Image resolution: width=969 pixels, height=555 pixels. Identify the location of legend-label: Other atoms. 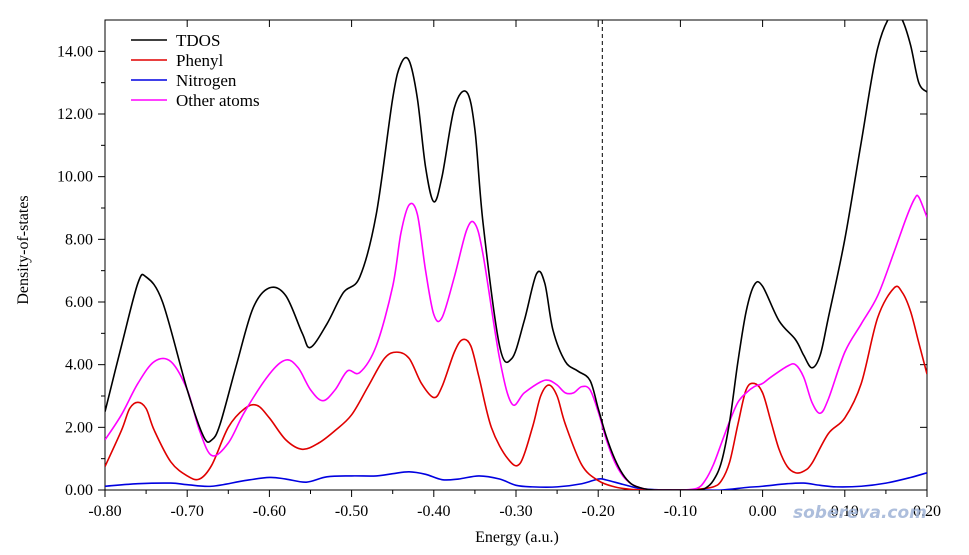
(218, 100).